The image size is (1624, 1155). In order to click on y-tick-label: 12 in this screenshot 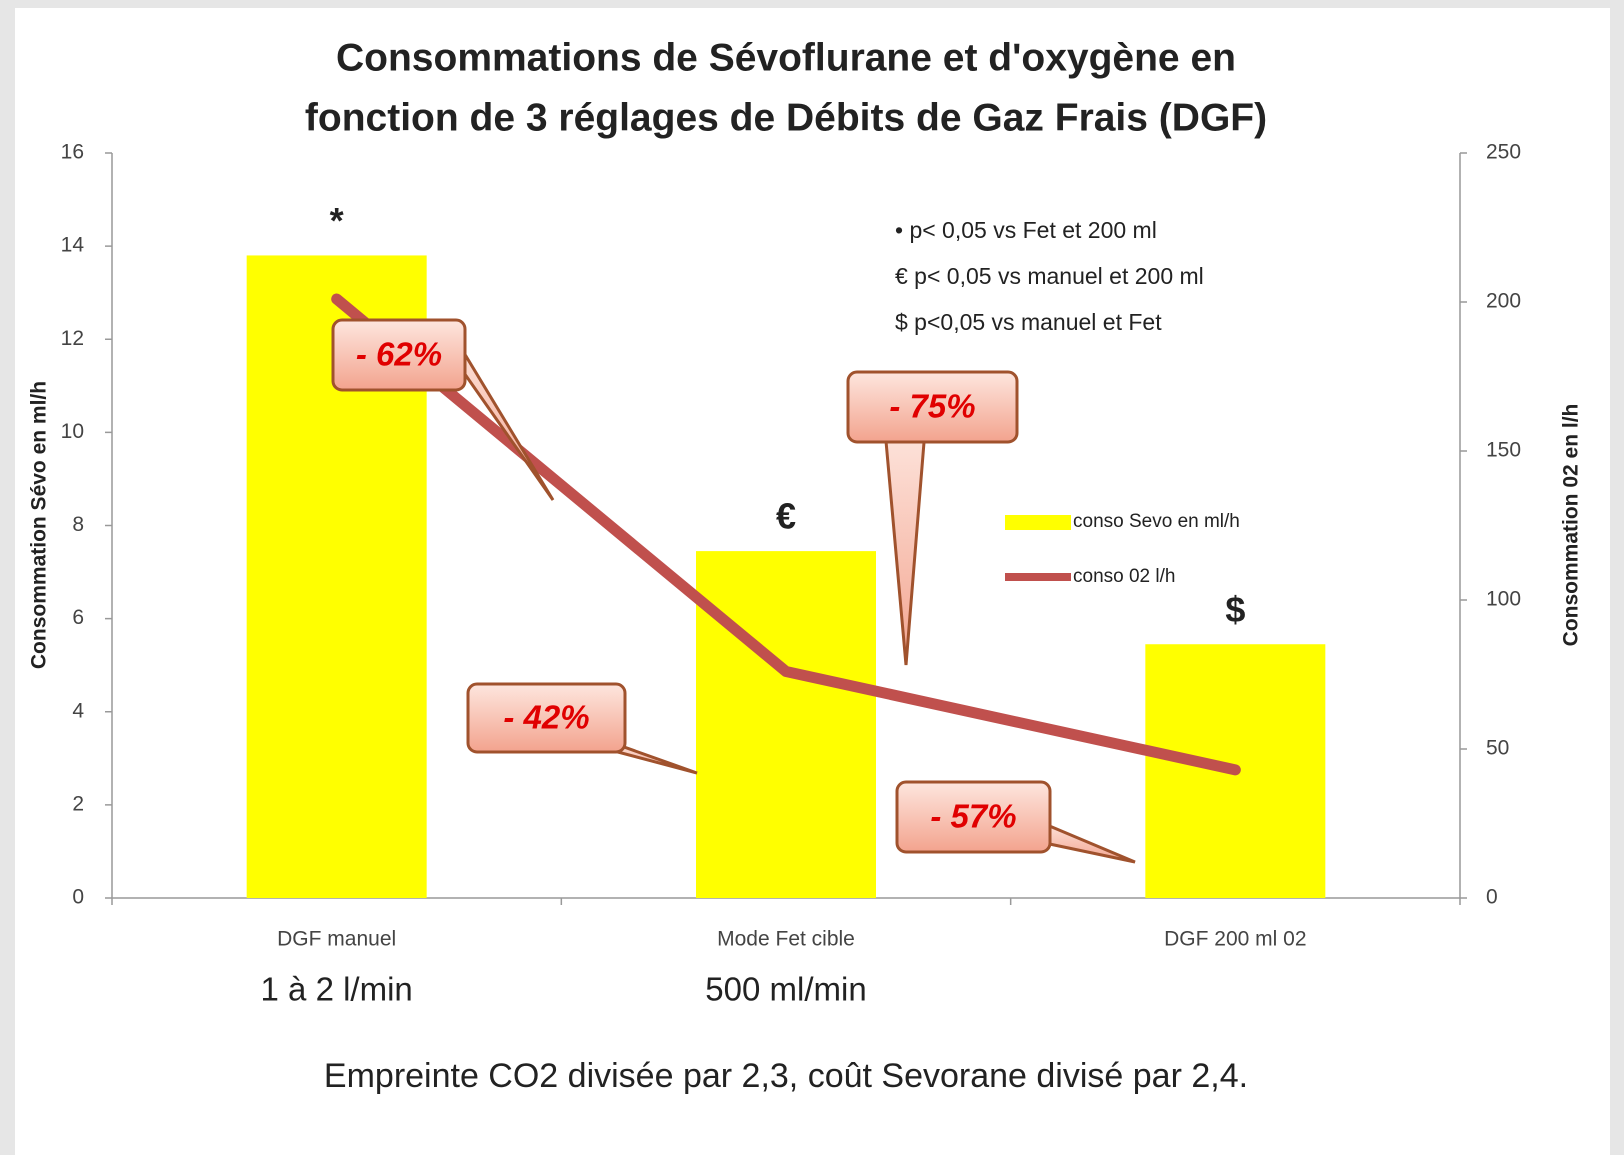, I will do `click(72, 338)`.